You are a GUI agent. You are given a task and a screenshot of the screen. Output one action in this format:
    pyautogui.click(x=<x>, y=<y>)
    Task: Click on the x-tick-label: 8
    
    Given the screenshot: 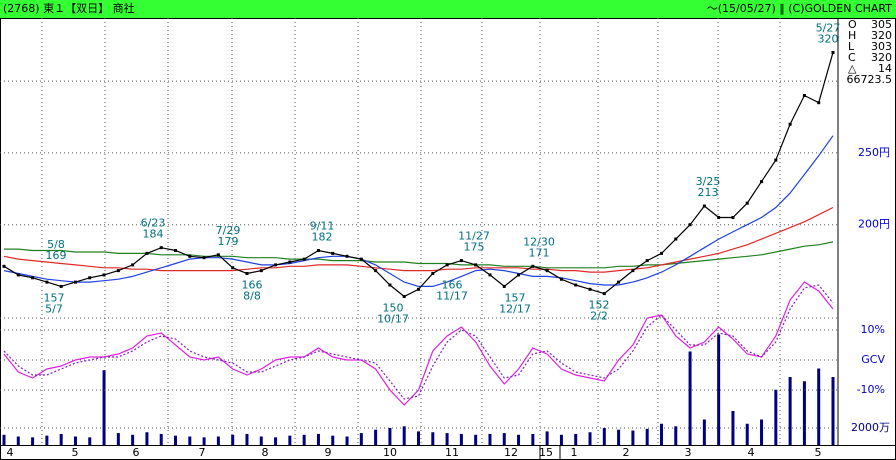 What is the action you would take?
    pyautogui.click(x=265, y=452)
    